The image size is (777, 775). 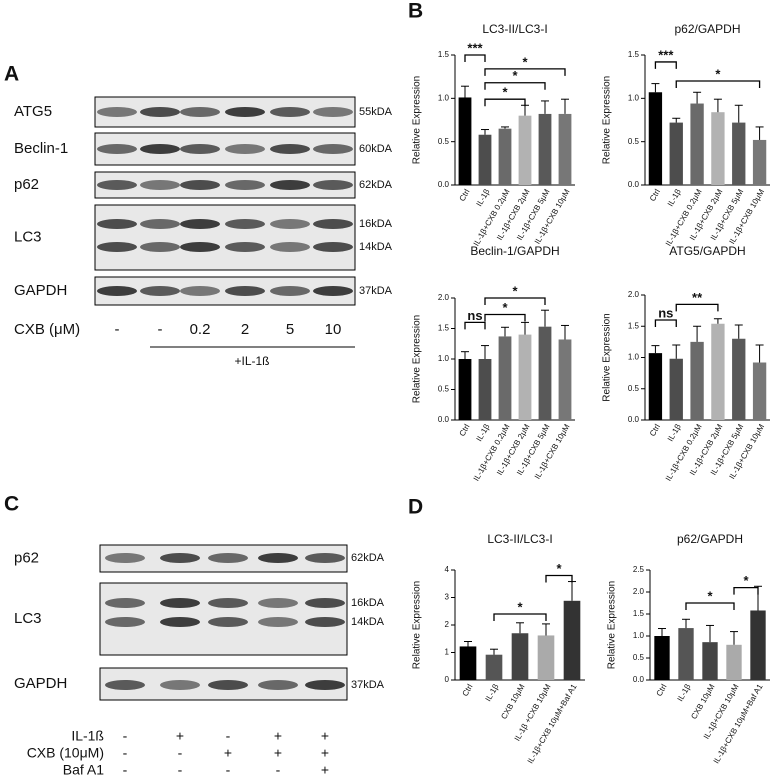 What do you see at coordinates (697, 297) in the screenshot?
I see `significance-label: **` at bounding box center [697, 297].